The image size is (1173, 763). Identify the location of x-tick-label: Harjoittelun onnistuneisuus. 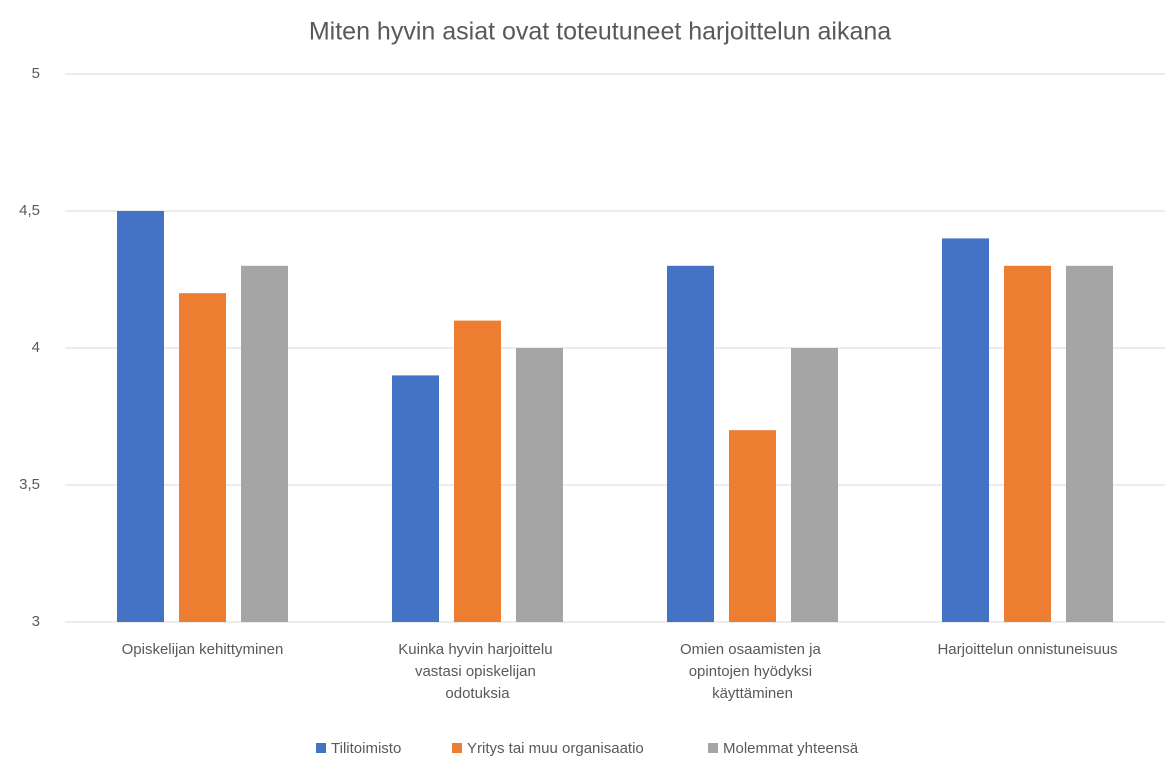
(1027, 649).